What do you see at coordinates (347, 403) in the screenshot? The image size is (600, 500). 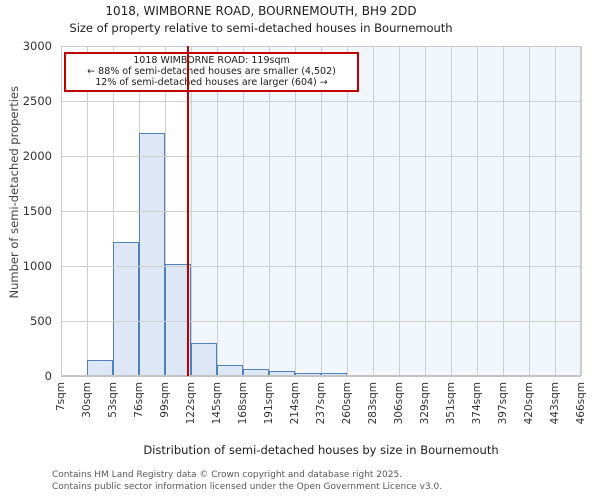 I see `x-tick-label: 260sqm` at bounding box center [347, 403].